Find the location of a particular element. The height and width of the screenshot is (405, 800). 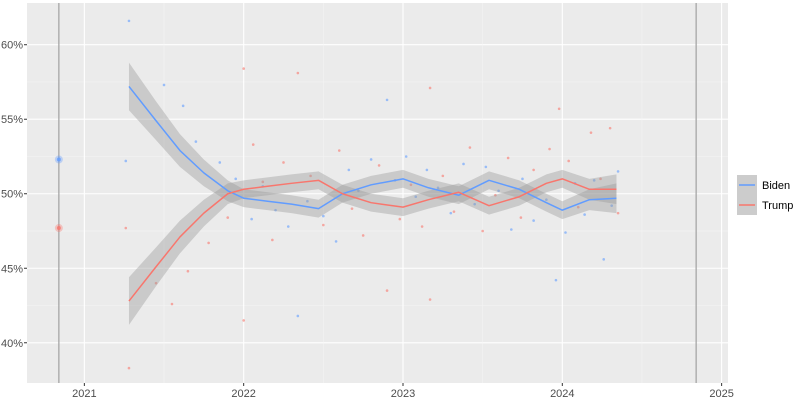

y-tick-label: 60% is located at coordinates (12, 46).